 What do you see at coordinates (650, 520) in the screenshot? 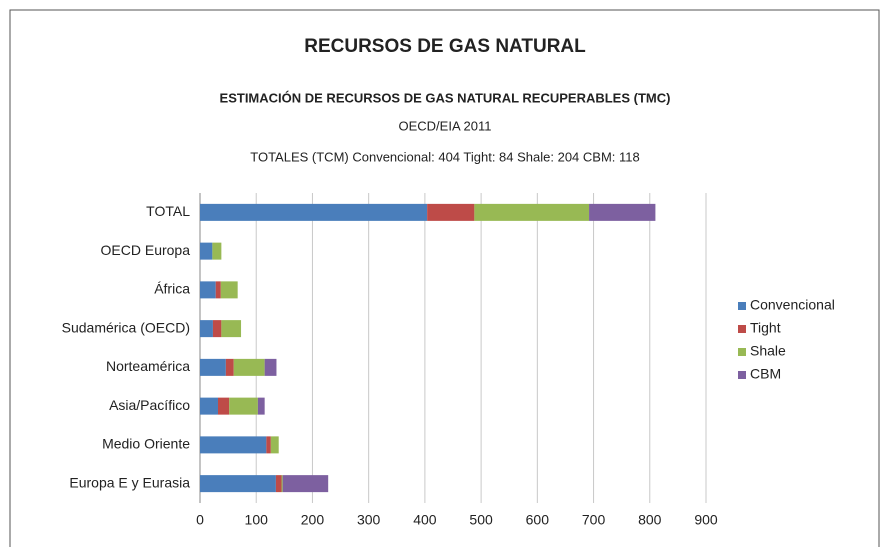
I see `x-tick-label: 800` at bounding box center [650, 520].